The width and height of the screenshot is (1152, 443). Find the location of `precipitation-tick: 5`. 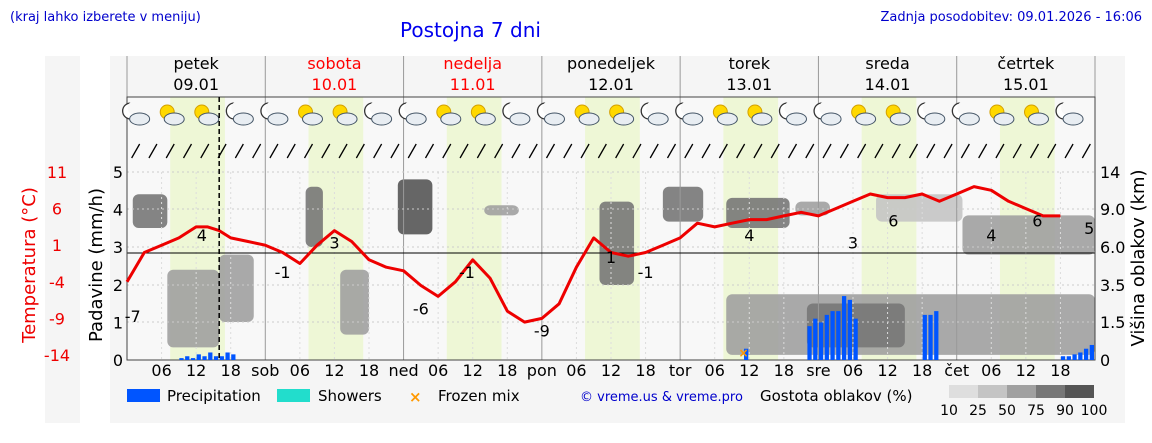

precipitation-tick: 5 is located at coordinates (118, 172).